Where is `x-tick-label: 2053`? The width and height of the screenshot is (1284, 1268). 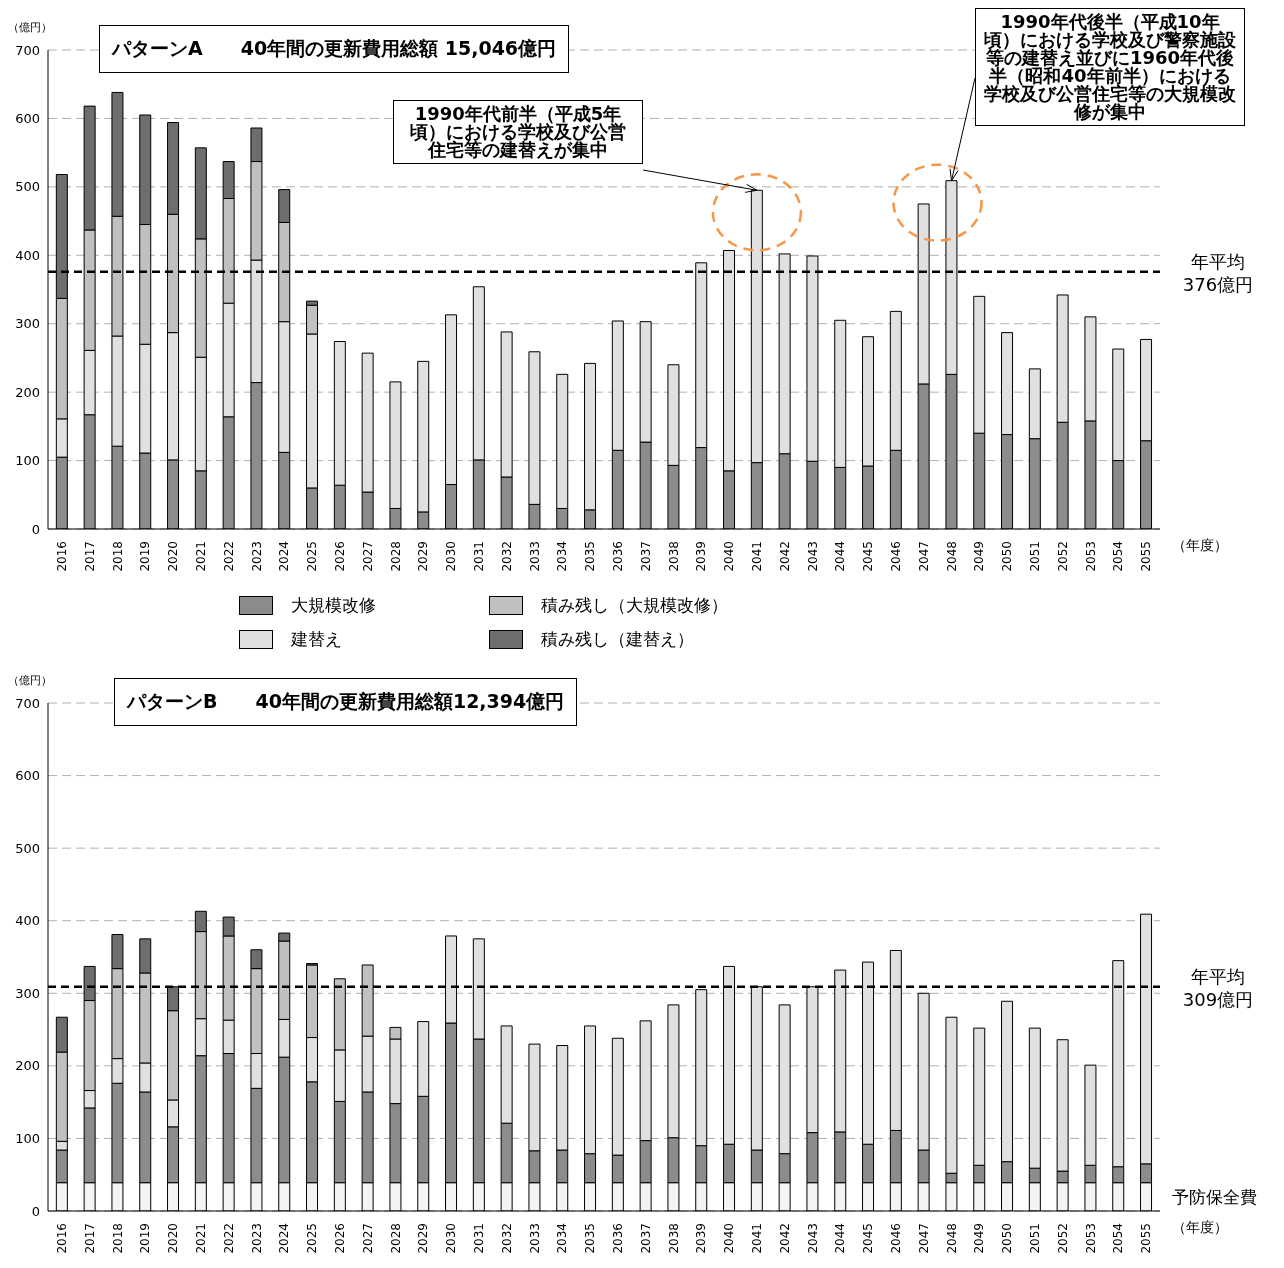
x-tick-label: 2053 is located at coordinates (1090, 556).